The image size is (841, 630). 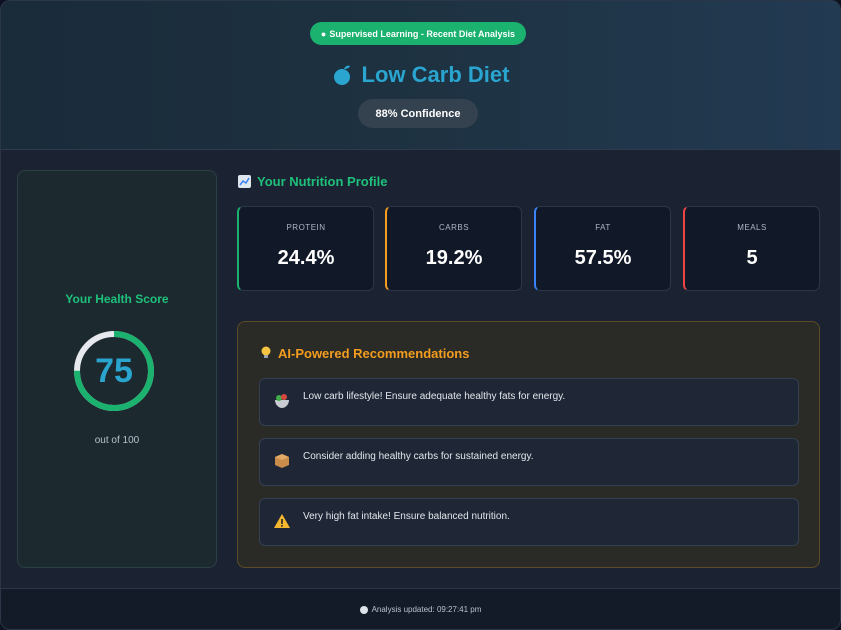 I want to click on confidence-pill: 88% Confidence, so click(x=418, y=113).